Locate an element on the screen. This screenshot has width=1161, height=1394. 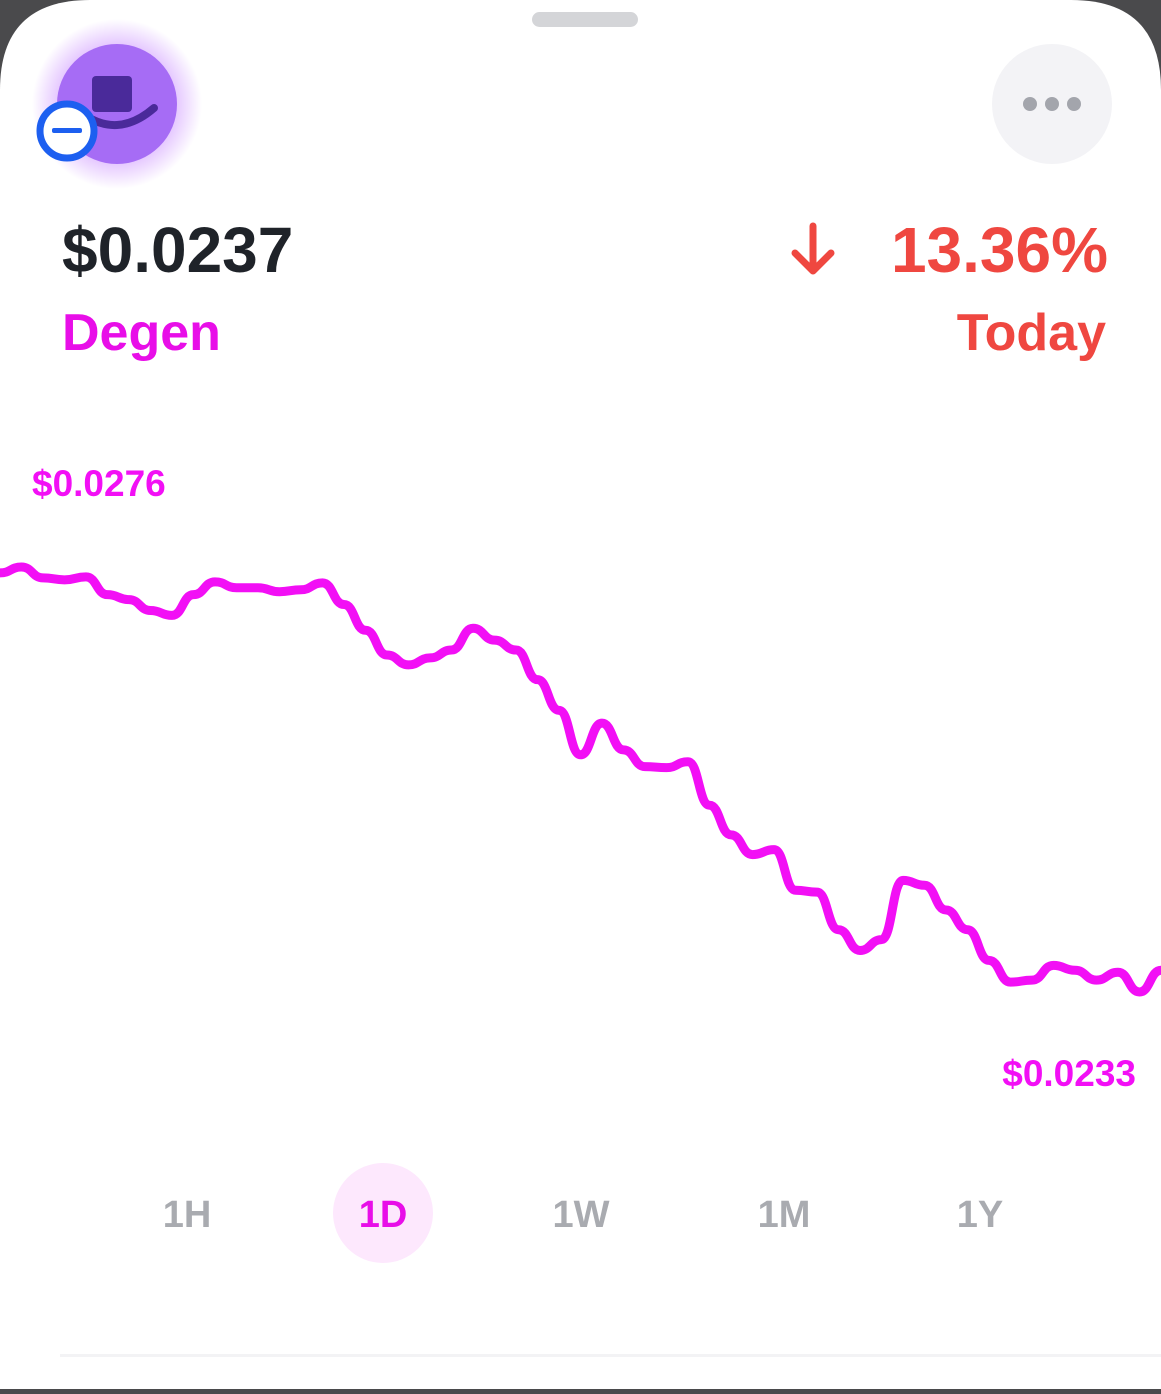
range-button: 1D is located at coordinates (383, 1215).